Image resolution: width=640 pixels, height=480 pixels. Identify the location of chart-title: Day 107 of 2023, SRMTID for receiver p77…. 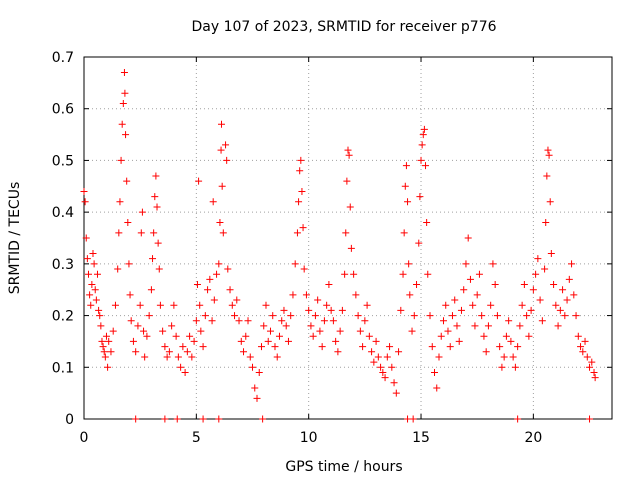
(343, 27).